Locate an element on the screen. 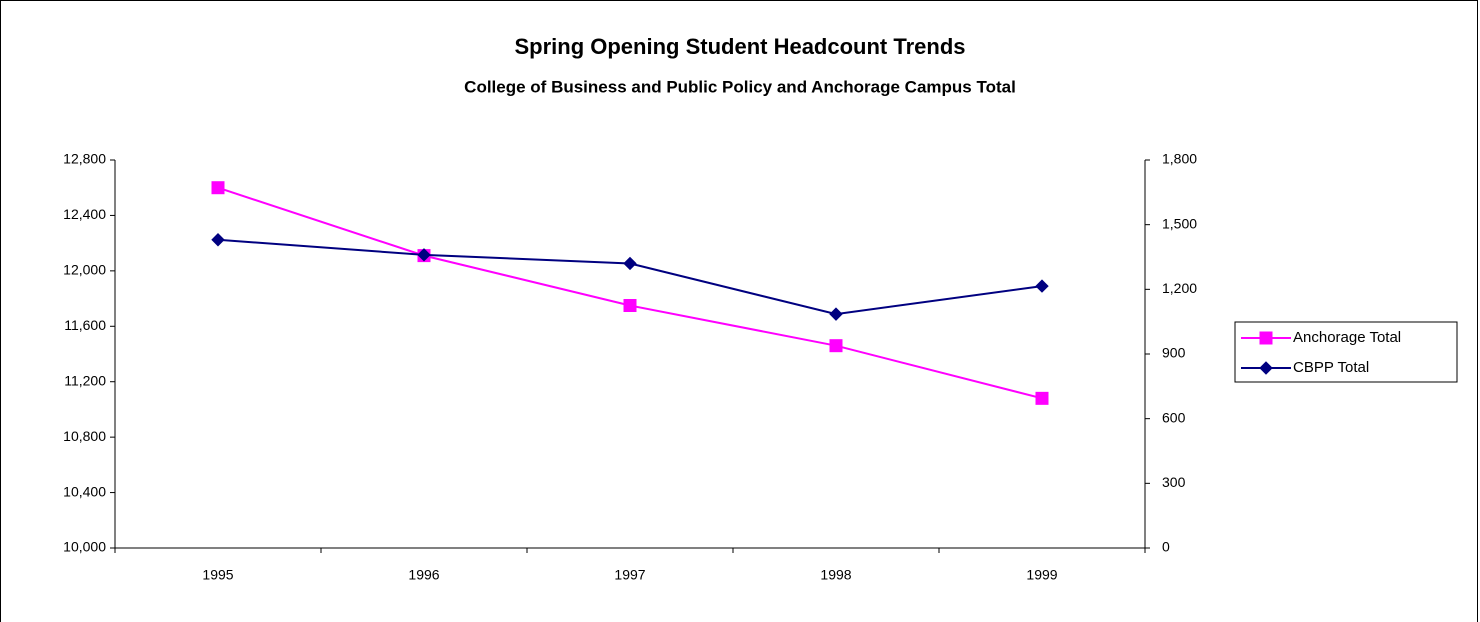  x-tick-label: 1999 is located at coordinates (1041, 575).